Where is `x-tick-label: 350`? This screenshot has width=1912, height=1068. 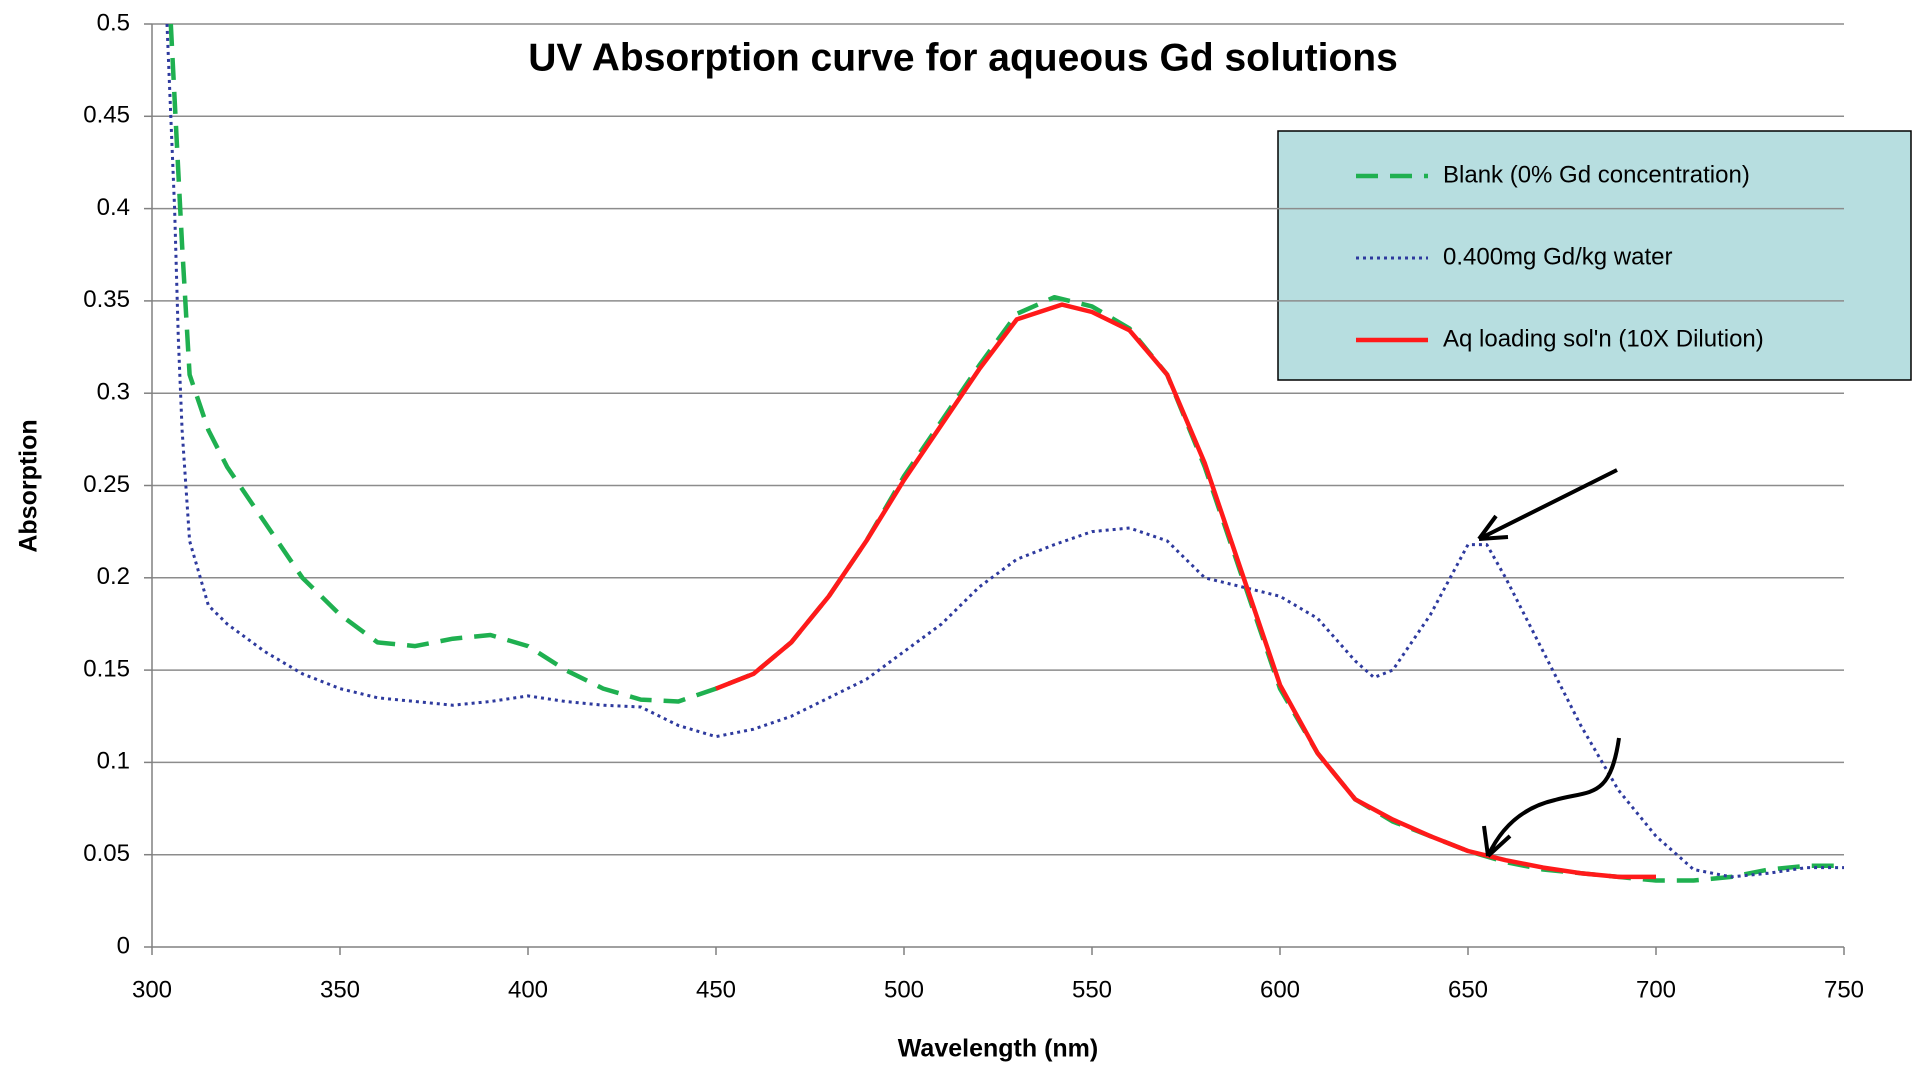 x-tick-label: 350 is located at coordinates (340, 989).